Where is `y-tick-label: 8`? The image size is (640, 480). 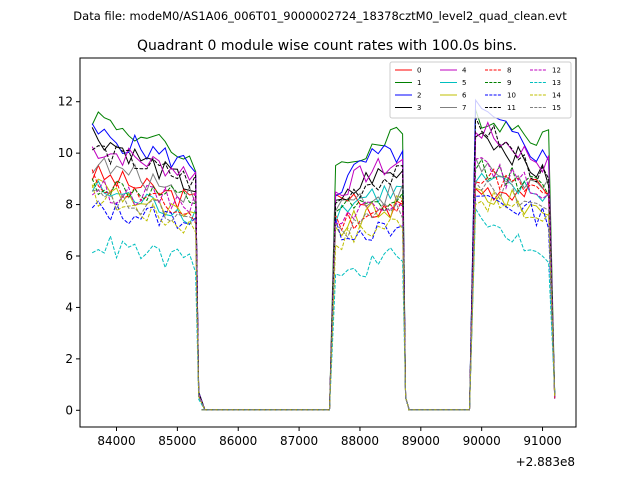
y-tick-label: 8 is located at coordinates (69, 205).